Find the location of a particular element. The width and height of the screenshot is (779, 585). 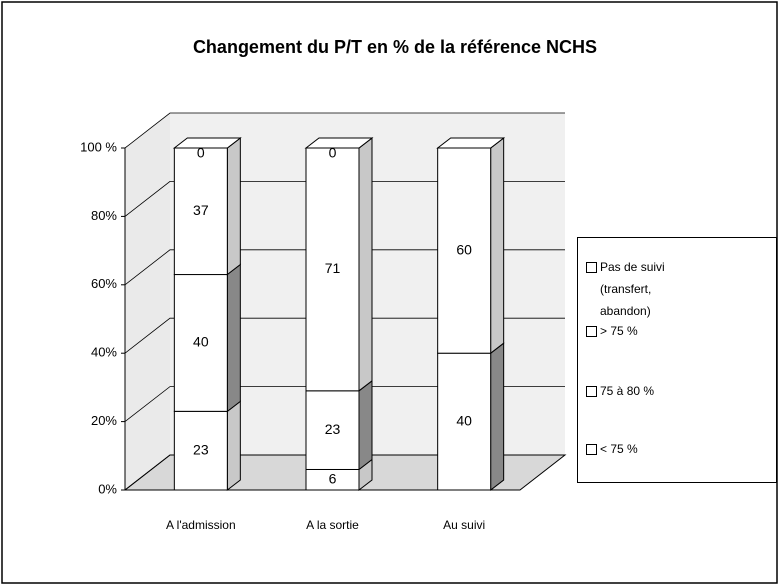

data-label: 71 is located at coordinates (333, 268).